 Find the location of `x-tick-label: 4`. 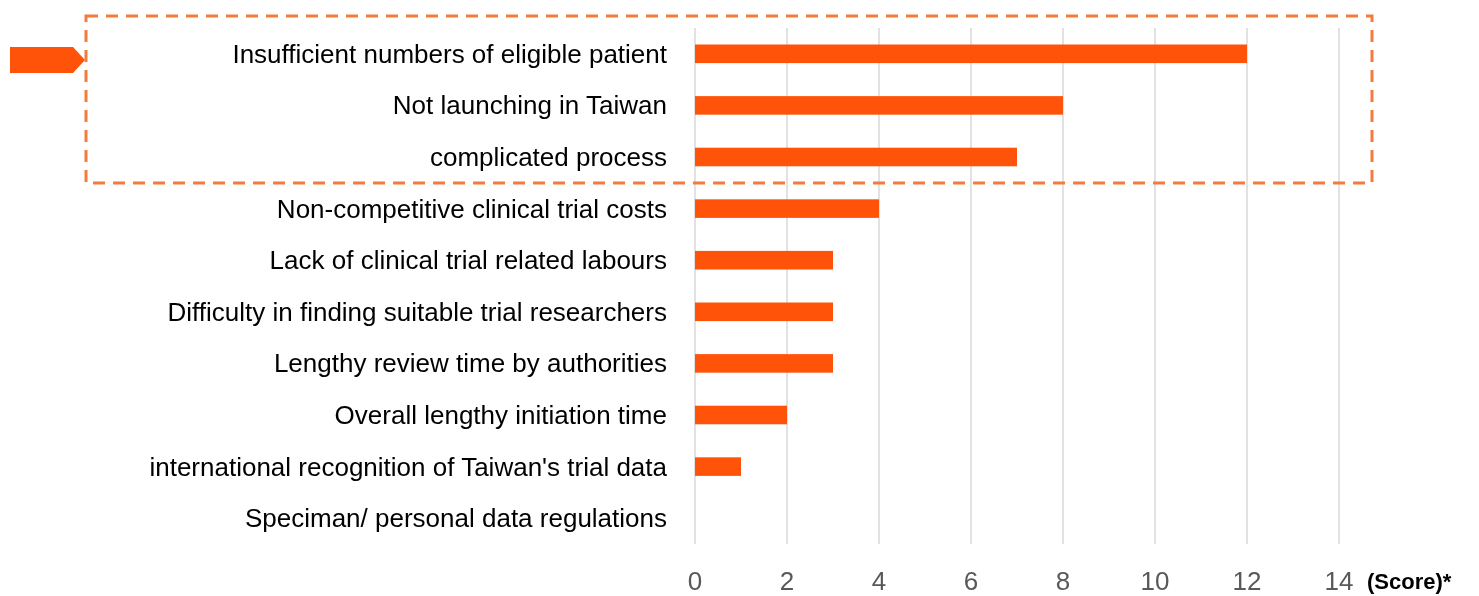

x-tick-label: 4 is located at coordinates (879, 581).